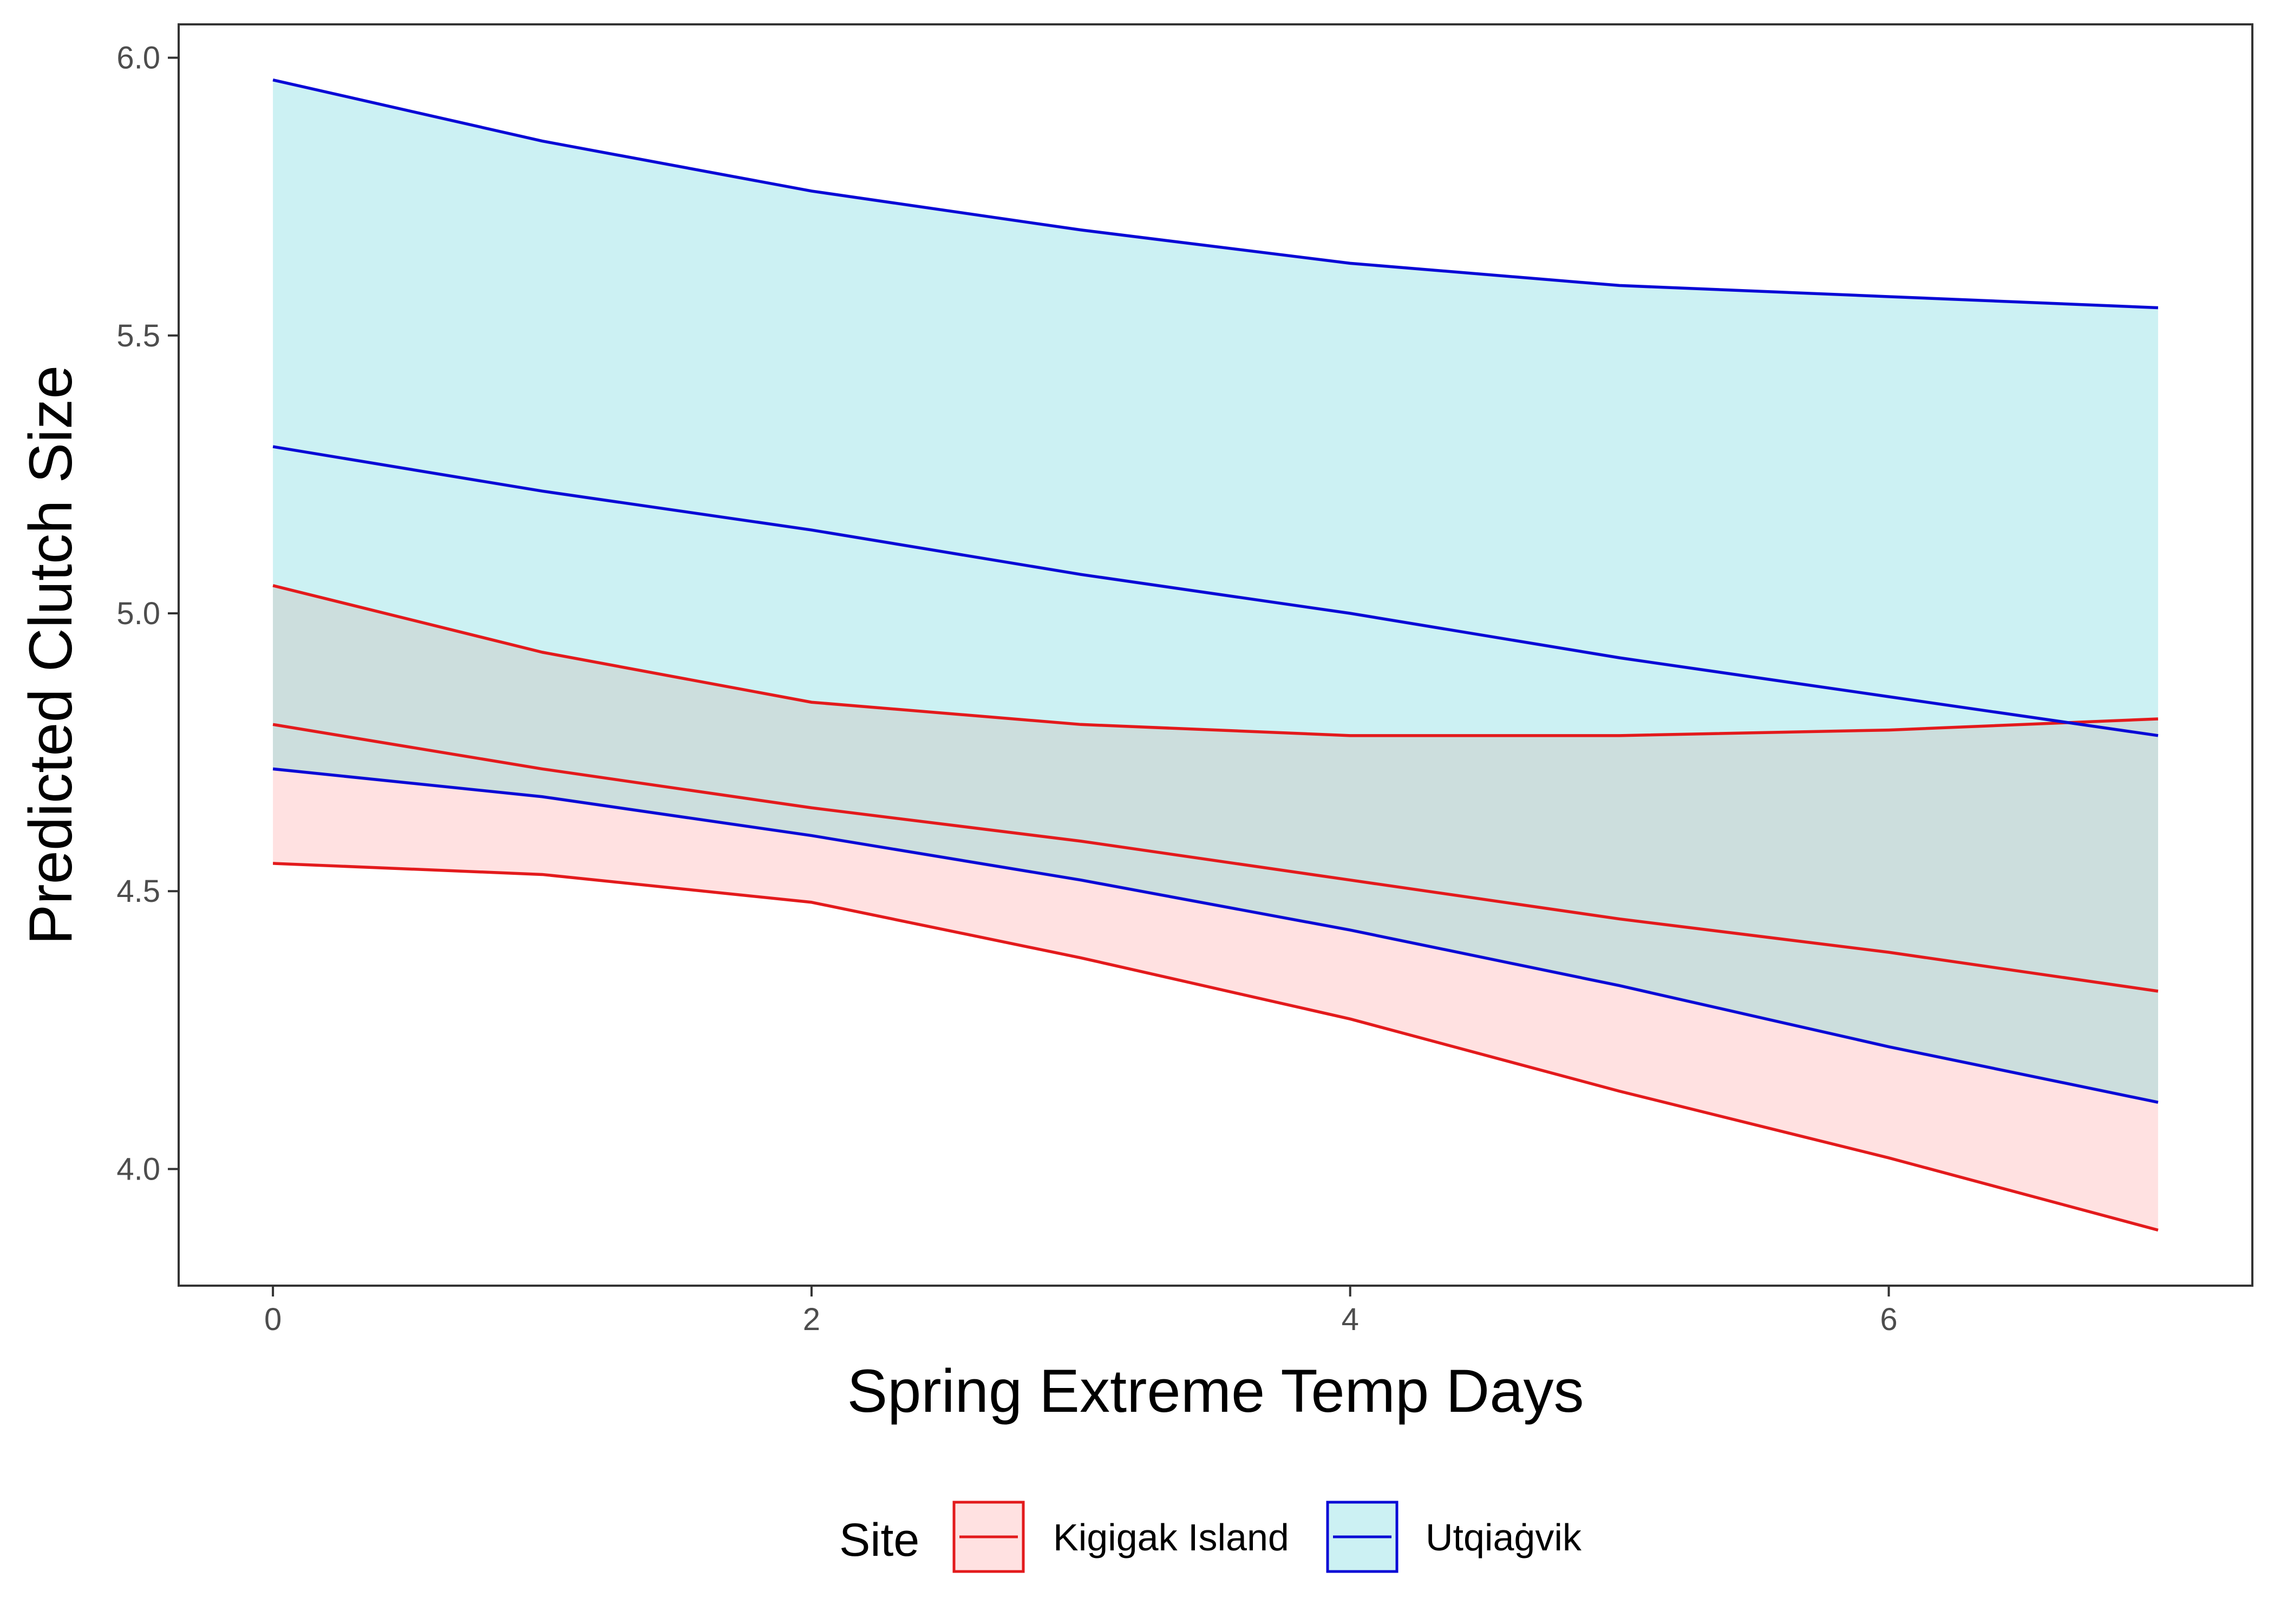 This screenshot has width=2274, height=1624. What do you see at coordinates (138, 58) in the screenshot?
I see `y-tick-label: 6.0` at bounding box center [138, 58].